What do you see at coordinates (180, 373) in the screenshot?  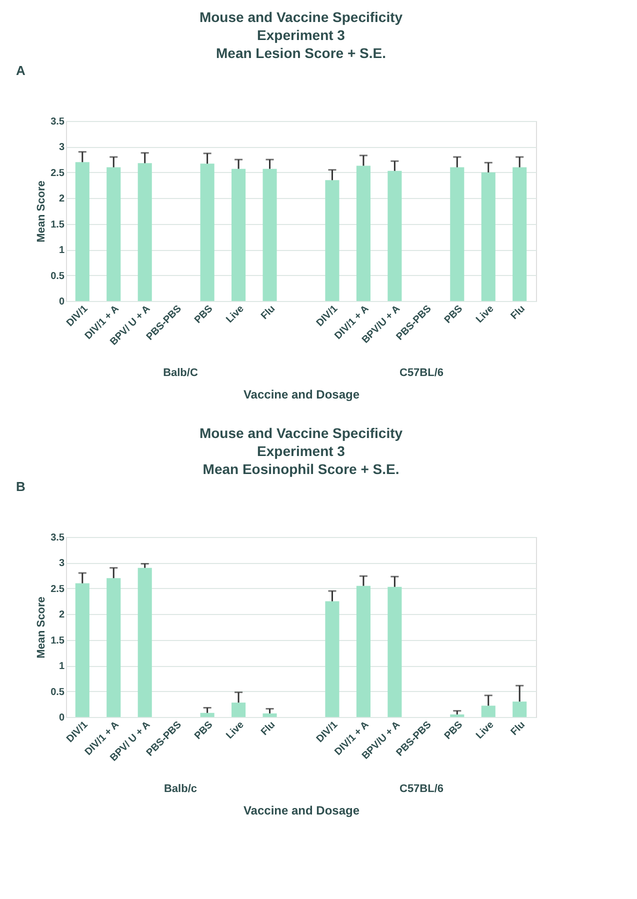 I see `text: Balb/C` at bounding box center [180, 373].